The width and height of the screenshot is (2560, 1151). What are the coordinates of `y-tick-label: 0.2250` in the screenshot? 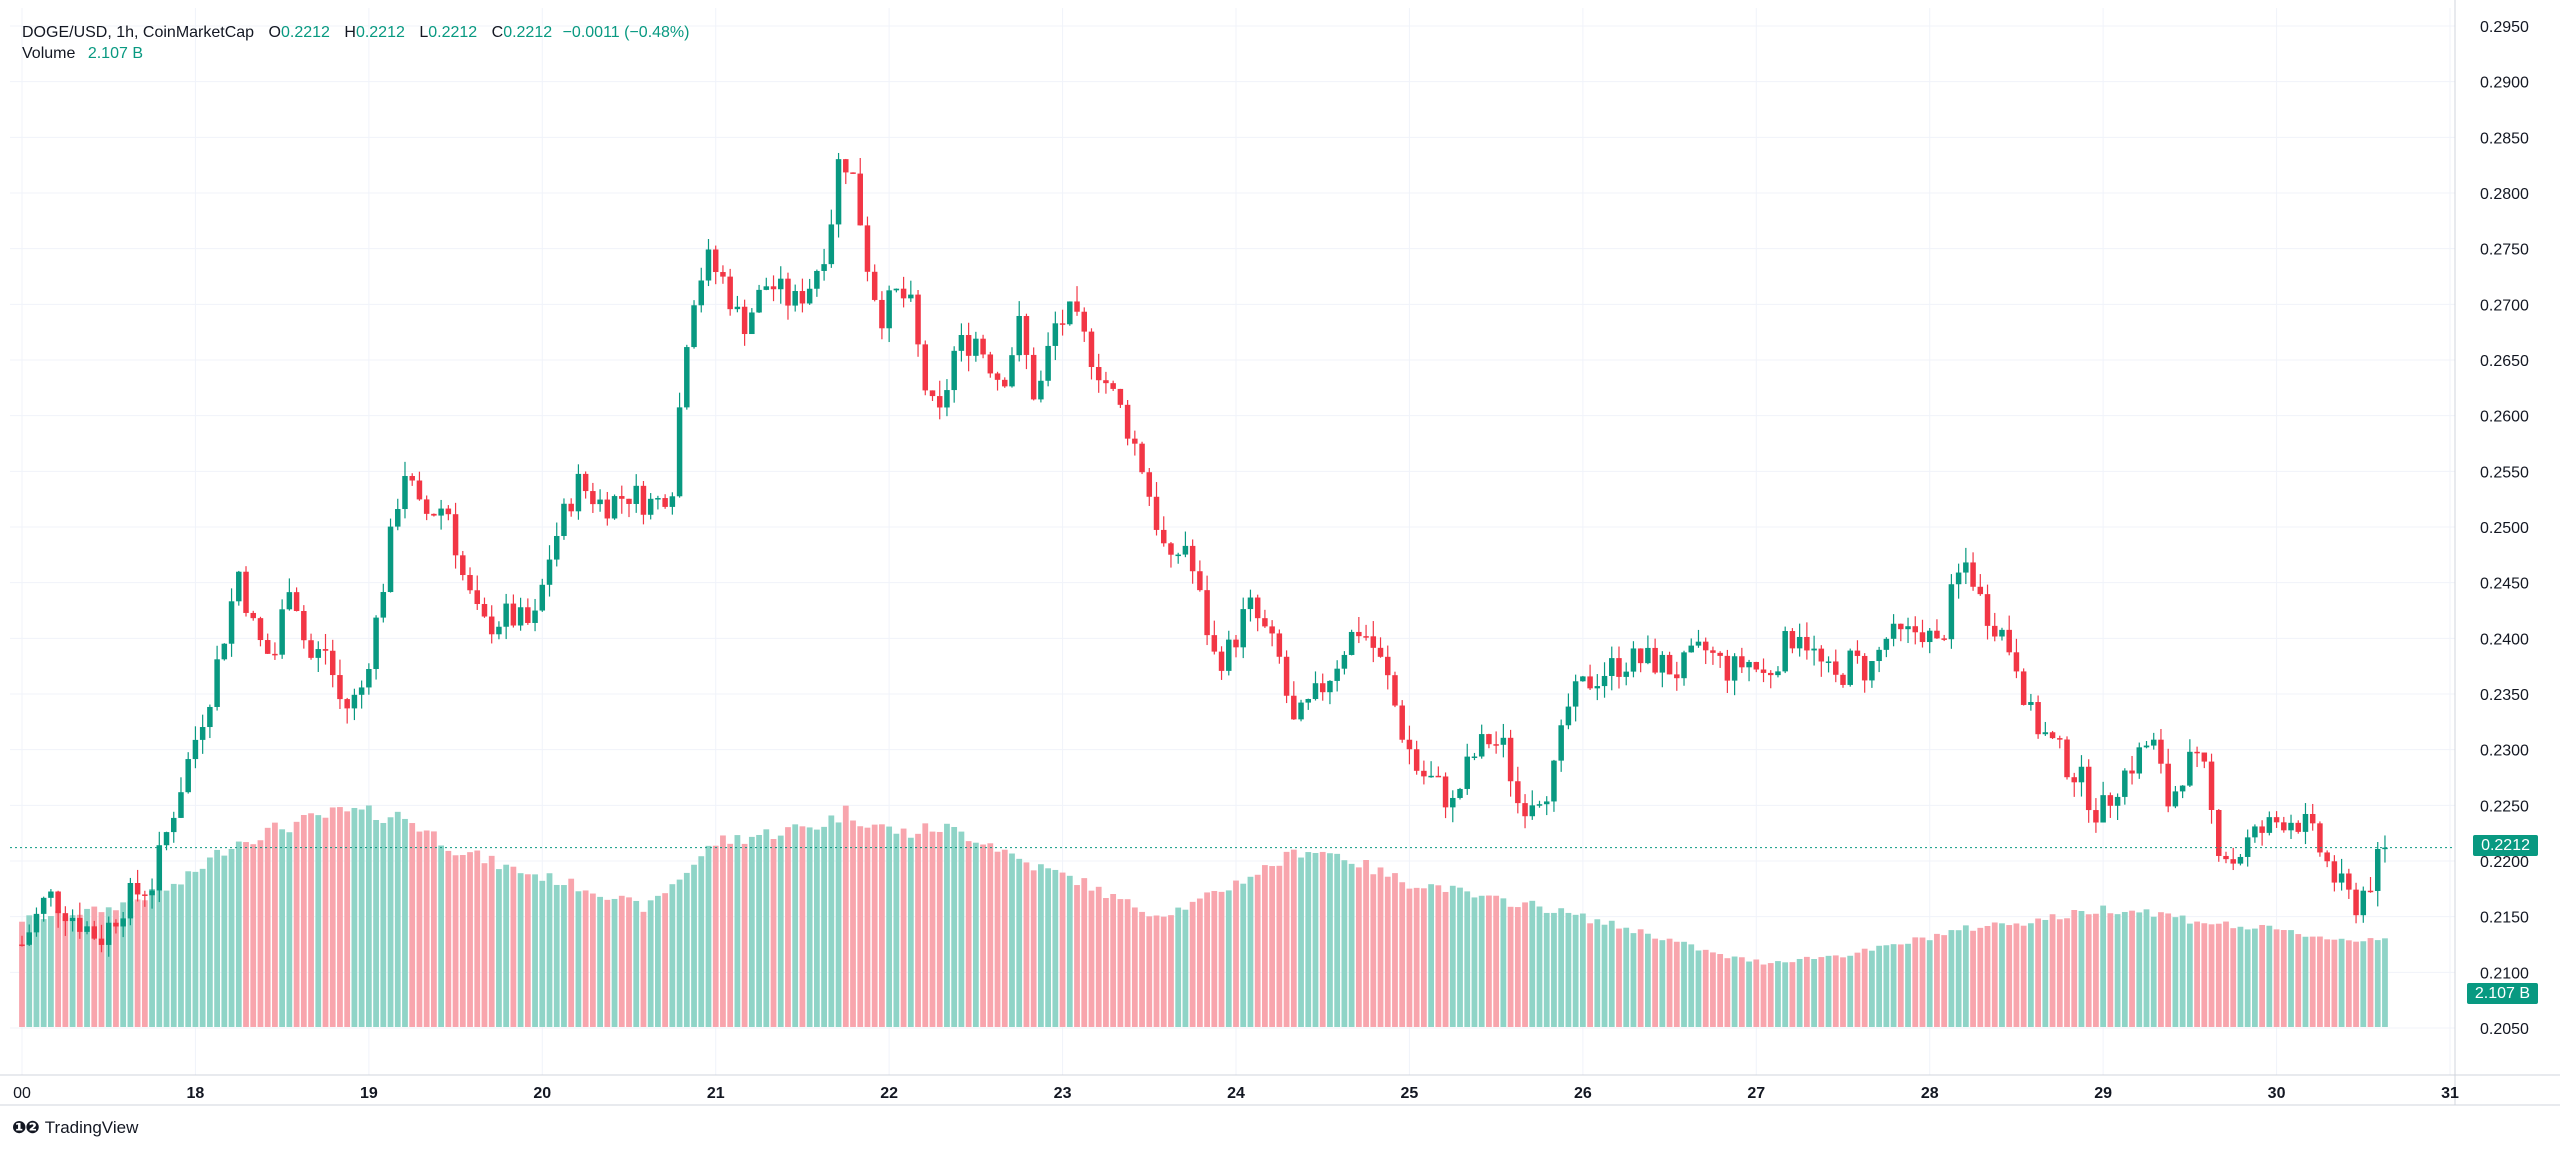 It's located at (2504, 806).